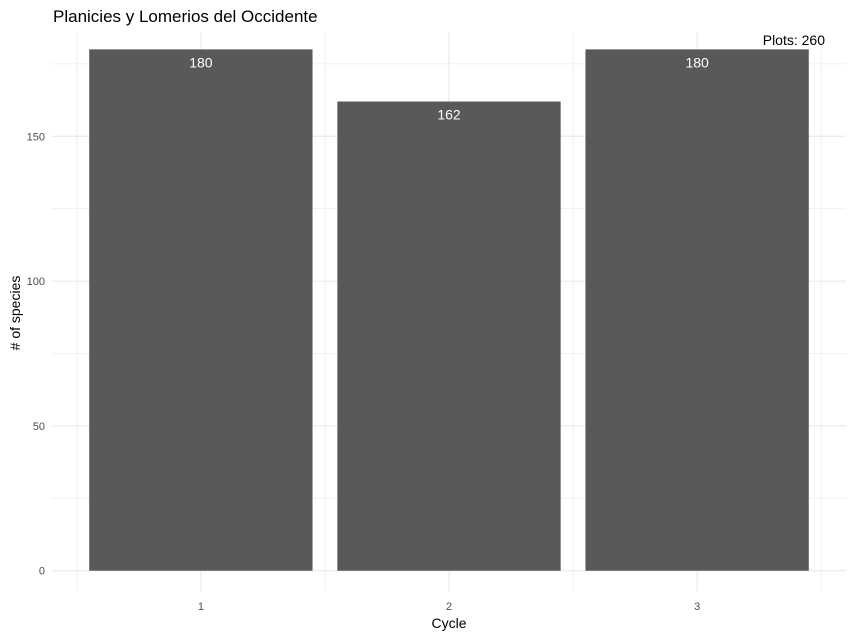 This screenshot has height=638, width=854. What do you see at coordinates (42, 572) in the screenshot?
I see `y-tick-label: 0` at bounding box center [42, 572].